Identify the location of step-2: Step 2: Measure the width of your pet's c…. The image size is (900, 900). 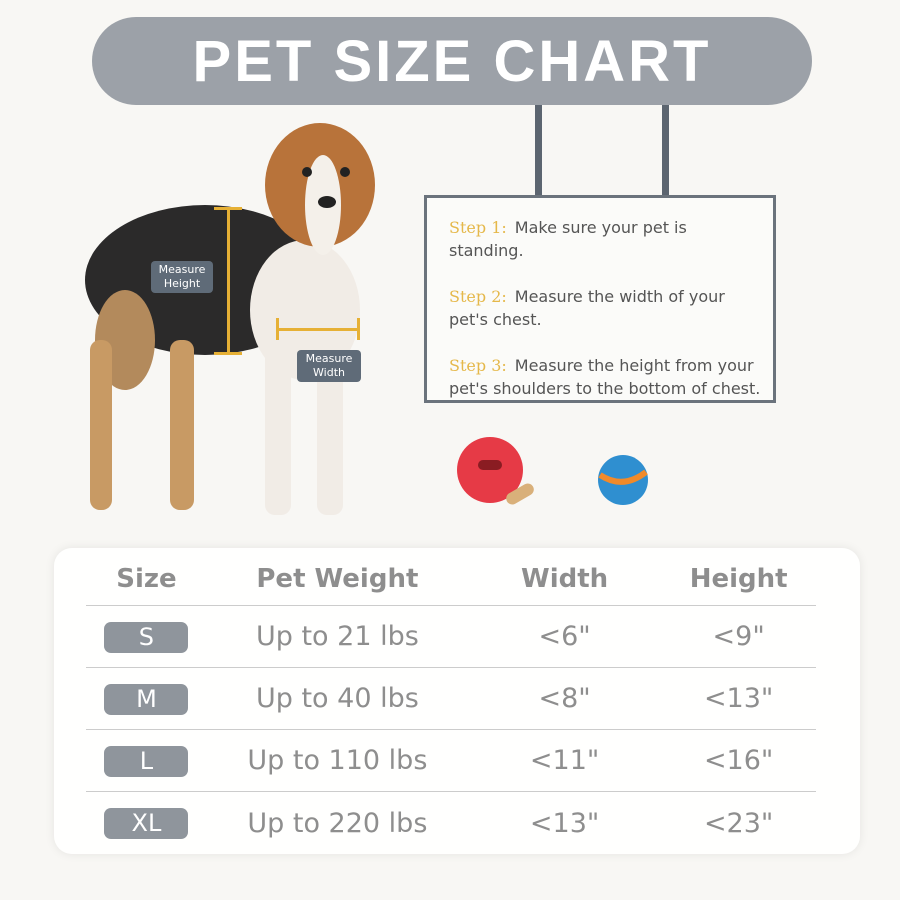
(587, 308).